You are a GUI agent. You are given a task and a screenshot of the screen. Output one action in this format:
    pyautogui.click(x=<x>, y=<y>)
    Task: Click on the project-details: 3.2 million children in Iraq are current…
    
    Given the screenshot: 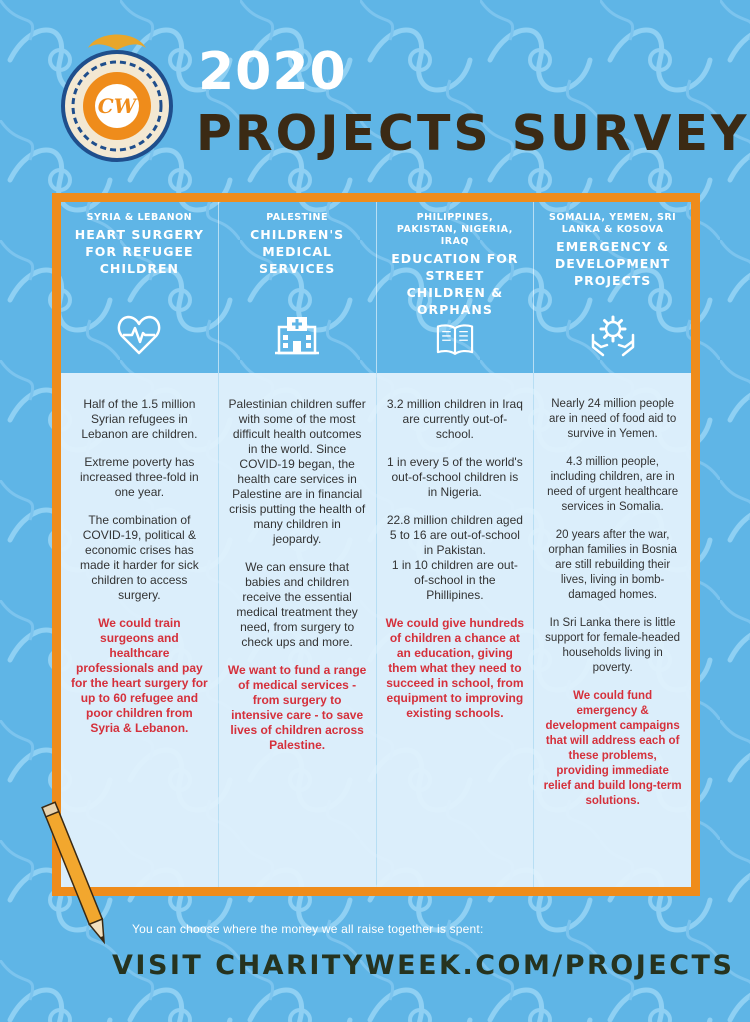 What is the action you would take?
    pyautogui.click(x=455, y=630)
    